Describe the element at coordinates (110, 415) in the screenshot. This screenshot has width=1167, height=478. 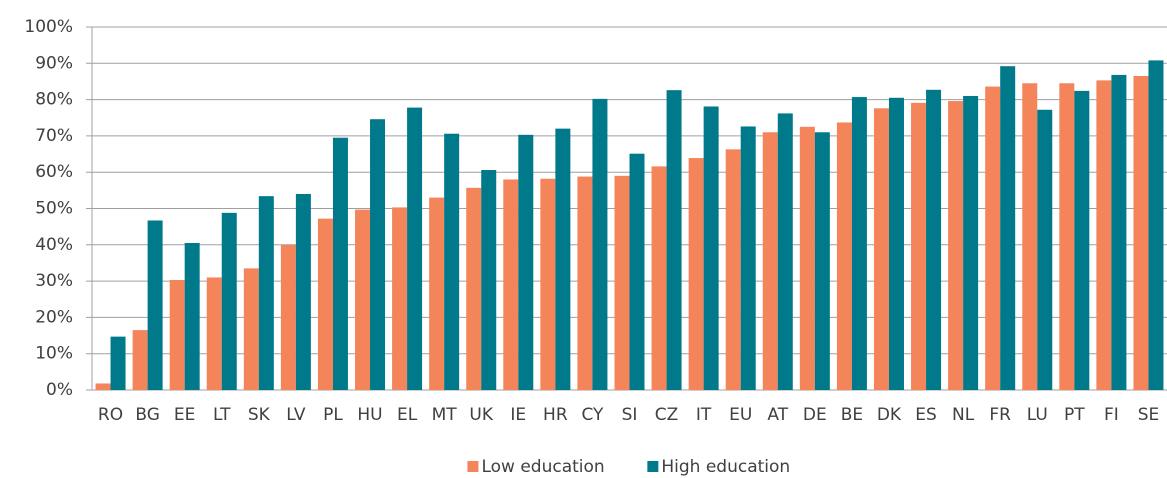
I see `x-tick-label: RO` at that location.